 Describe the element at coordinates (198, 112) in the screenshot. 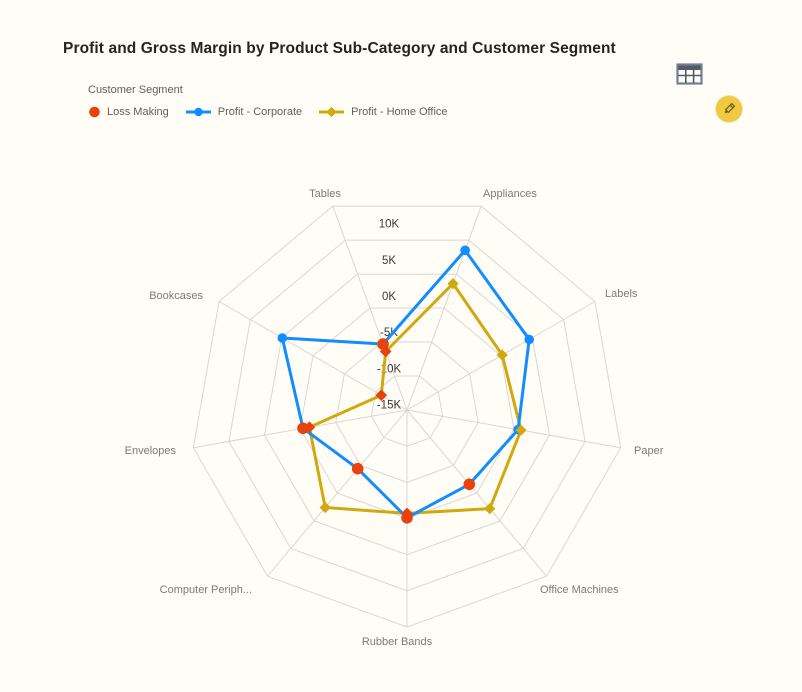

I see `corporate-marker-icon` at that location.